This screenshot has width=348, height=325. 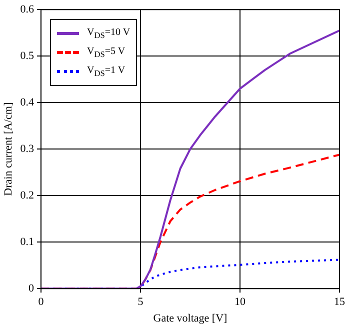 What do you see at coordinates (27, 56) in the screenshot?
I see `y-tick-label: 0.5` at bounding box center [27, 56].